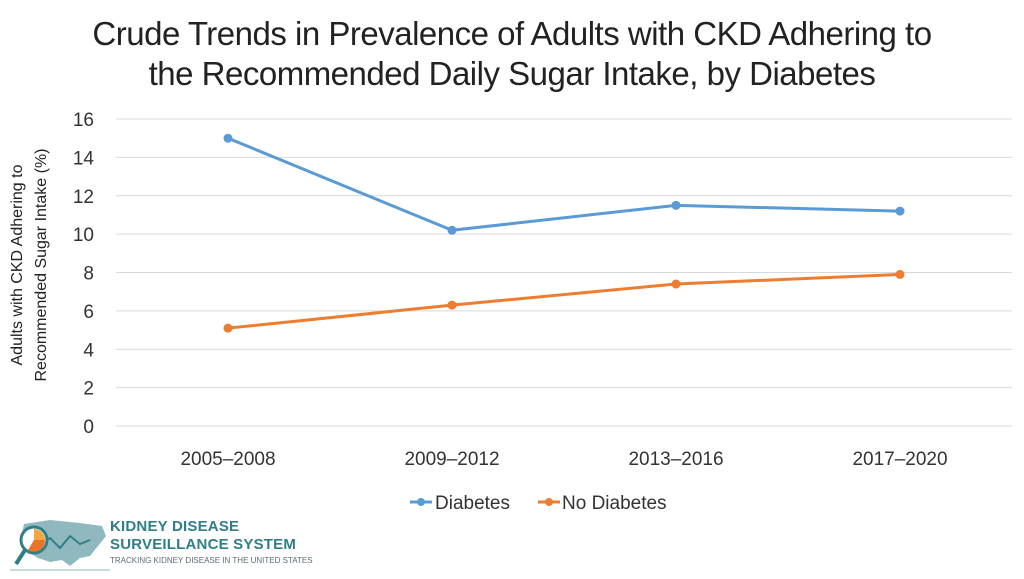 Image resolution: width=1024 pixels, height=579 pixels. Describe the element at coordinates (564, 184) in the screenshot. I see `series-line-diabetes` at that location.